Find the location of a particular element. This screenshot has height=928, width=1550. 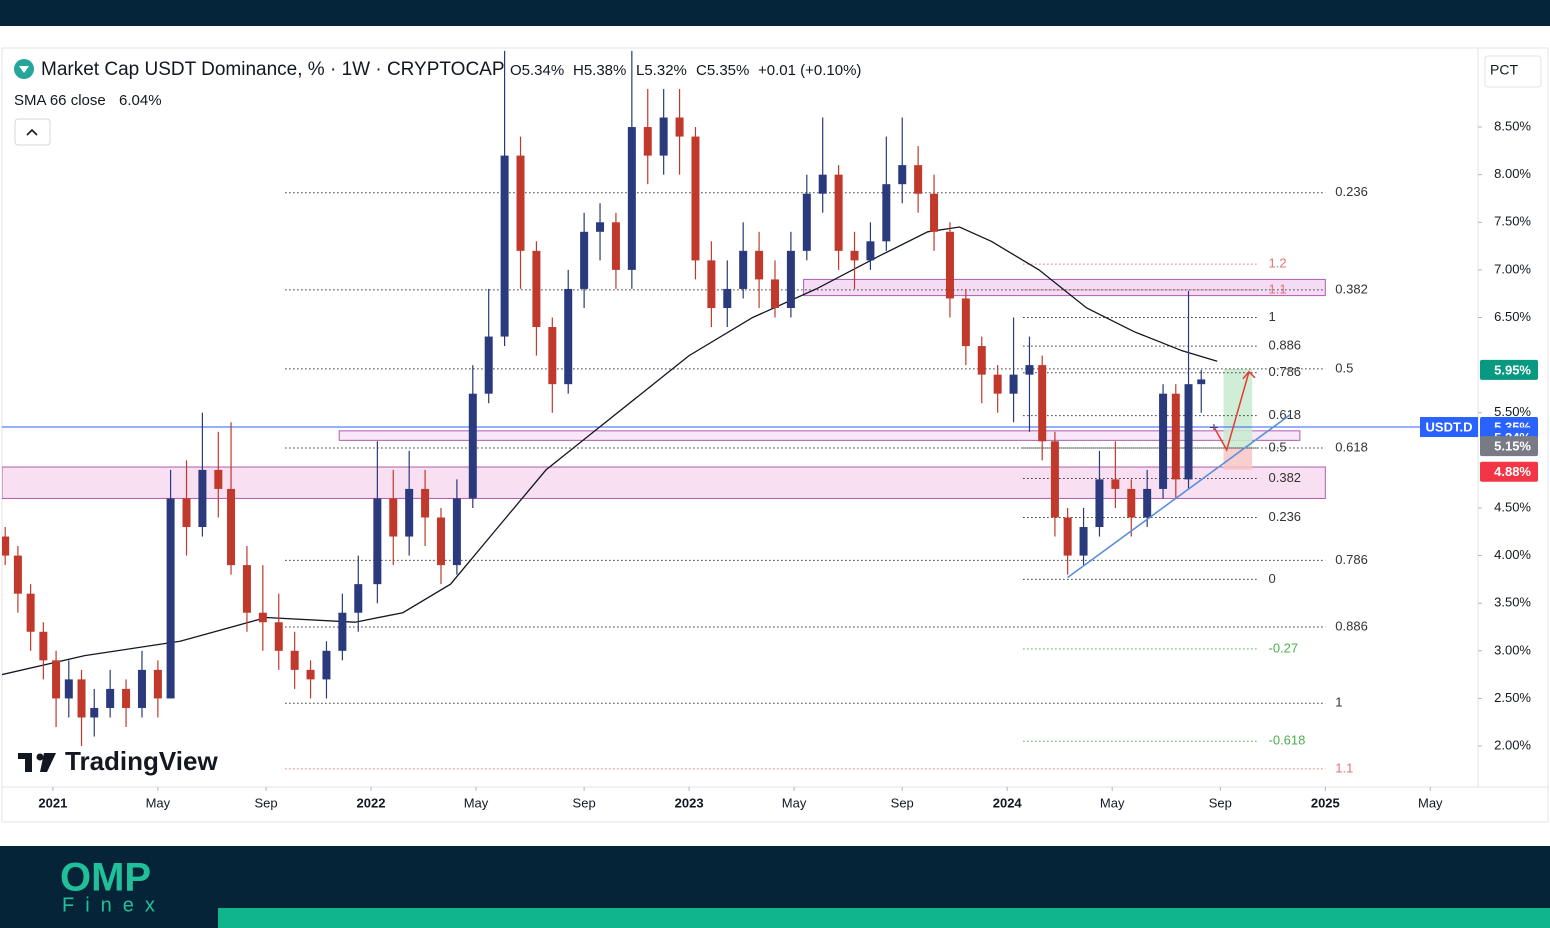

fib-label: 1.1 is located at coordinates (1344, 767).